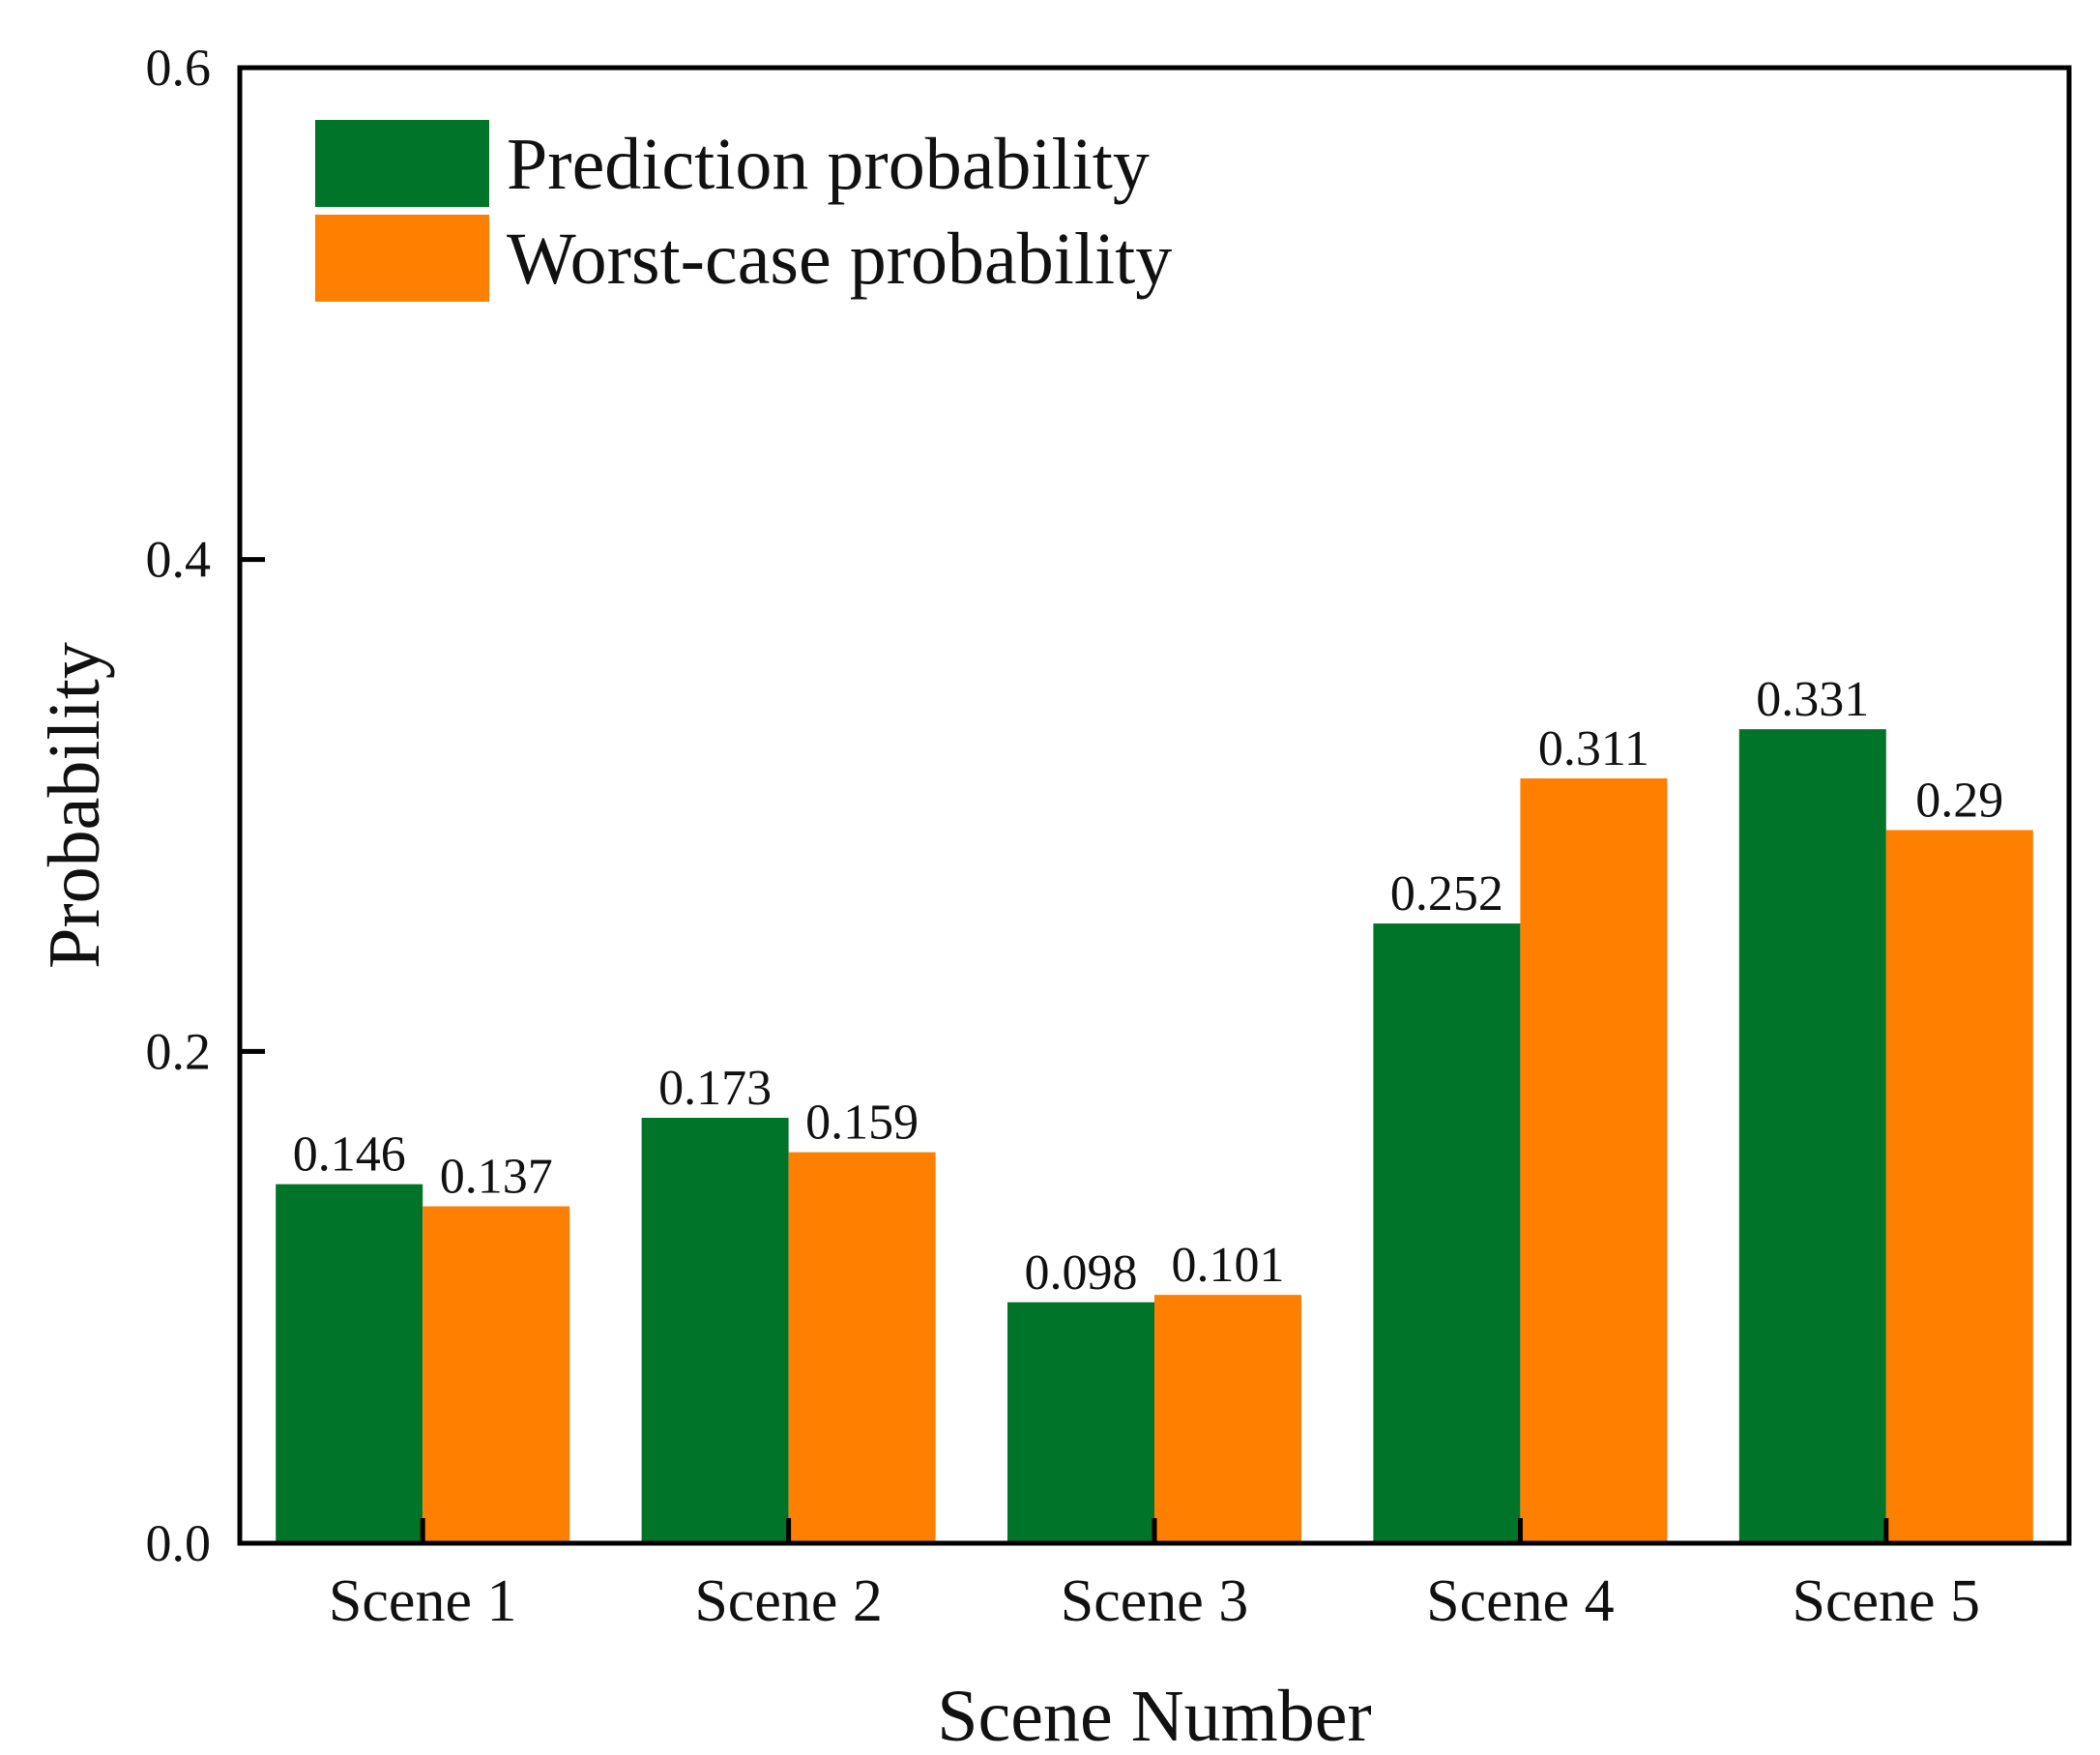  Describe the element at coordinates (74, 806) in the screenshot. I see `y-axis-title: Probability` at that location.